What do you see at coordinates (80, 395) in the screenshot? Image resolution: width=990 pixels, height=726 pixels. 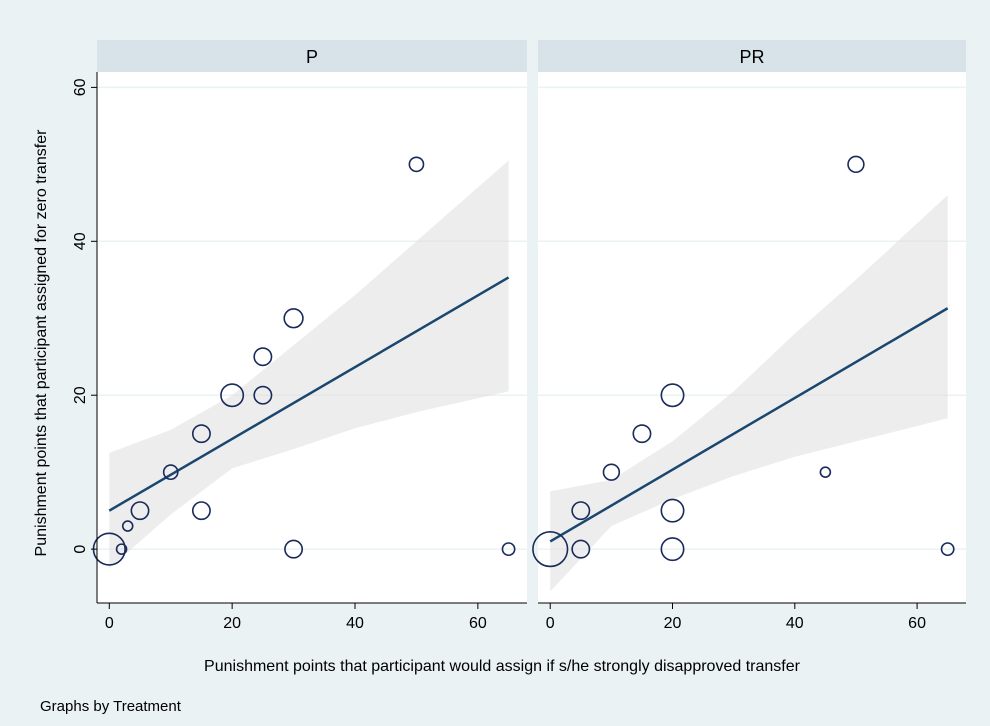 I see `y-tick-label: 20` at bounding box center [80, 395].